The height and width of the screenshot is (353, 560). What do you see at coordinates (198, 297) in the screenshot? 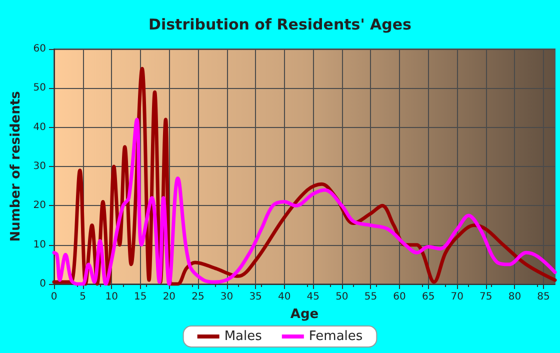
I see `x-tick-label: 25` at bounding box center [198, 297].